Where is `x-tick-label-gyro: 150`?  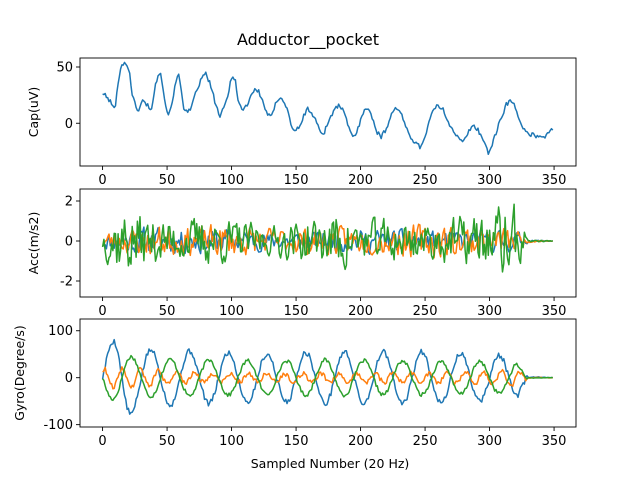 x-tick-label-gyro: 150 is located at coordinates (296, 441).